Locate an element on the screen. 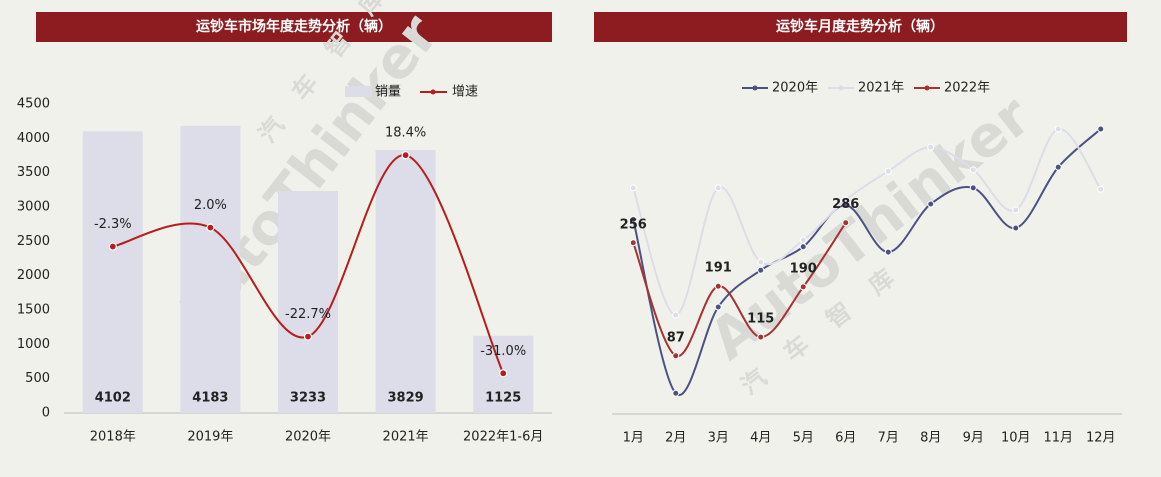  bar-value-label: 1125 is located at coordinates (503, 398).